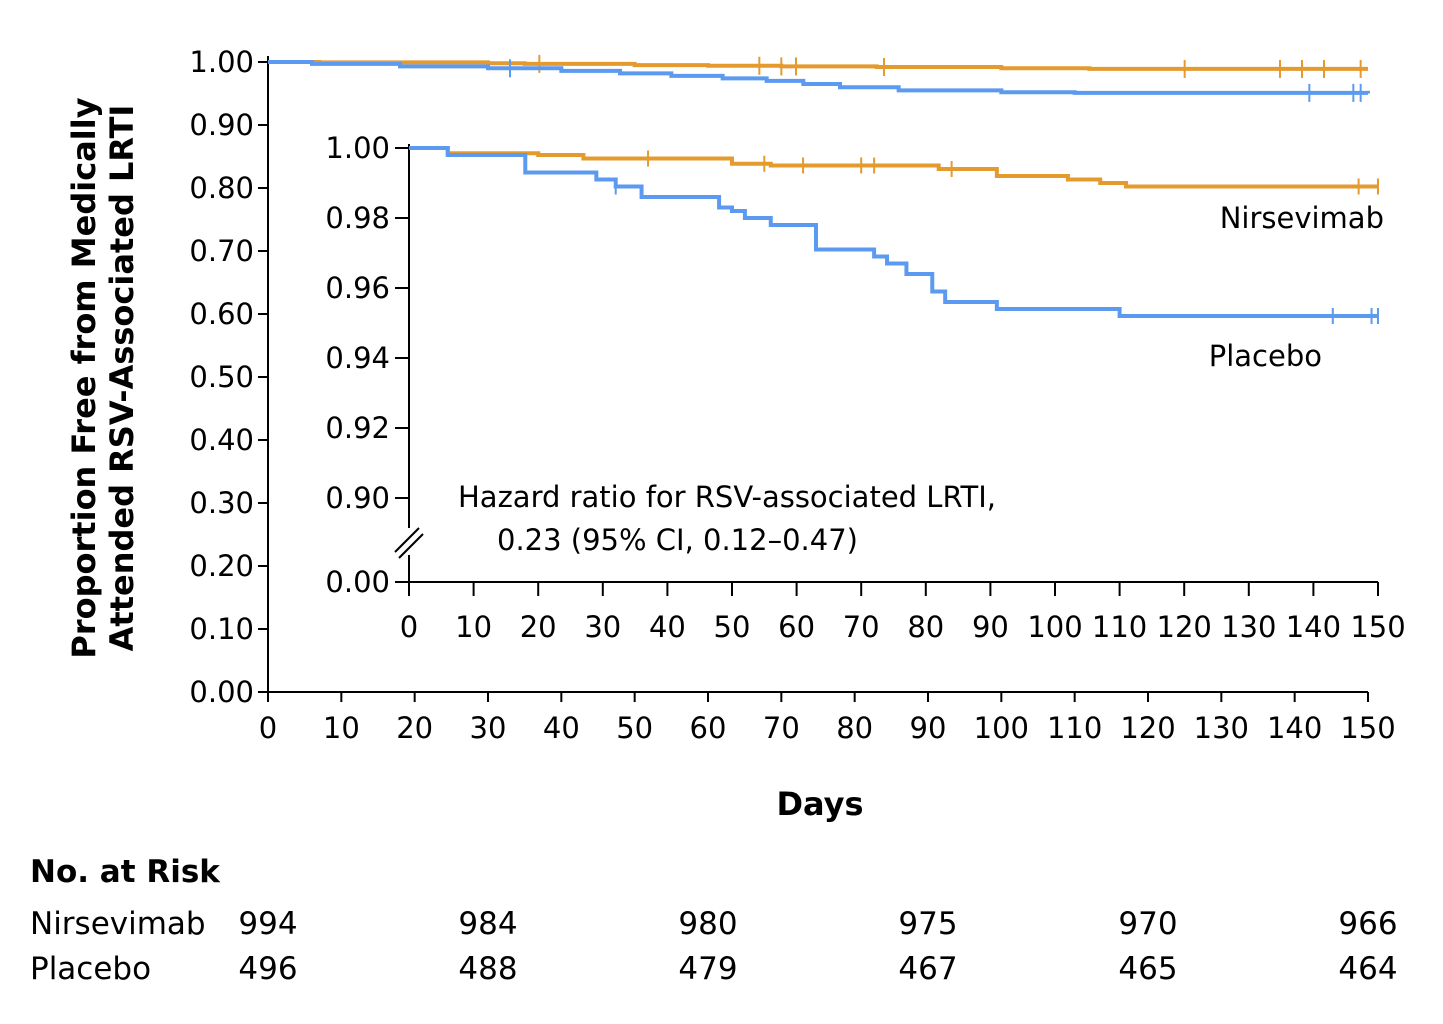 The height and width of the screenshot is (1024, 1443). Describe the element at coordinates (1302, 218) in the screenshot. I see `inset-label-nirsevimab: Nirsevimab` at that location.